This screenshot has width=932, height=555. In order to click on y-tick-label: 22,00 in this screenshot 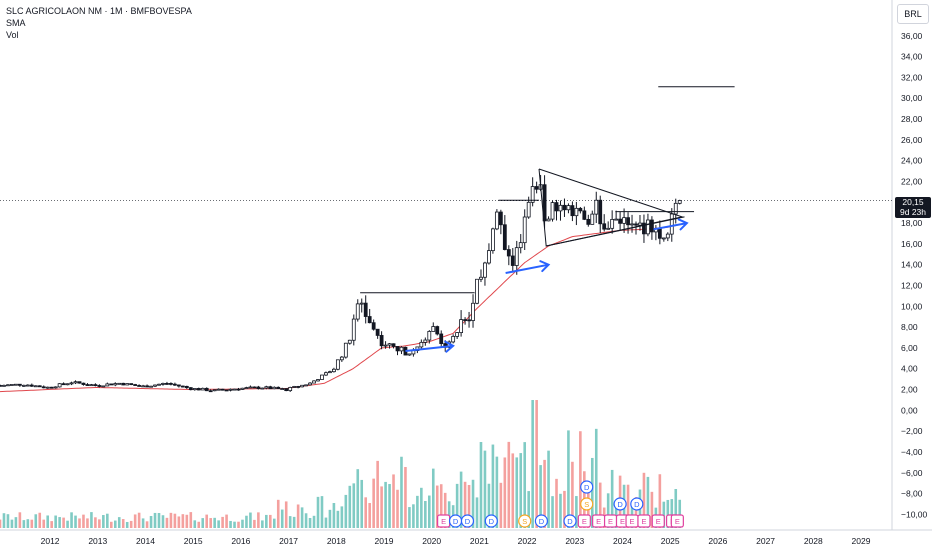, I will do `click(912, 181)`.